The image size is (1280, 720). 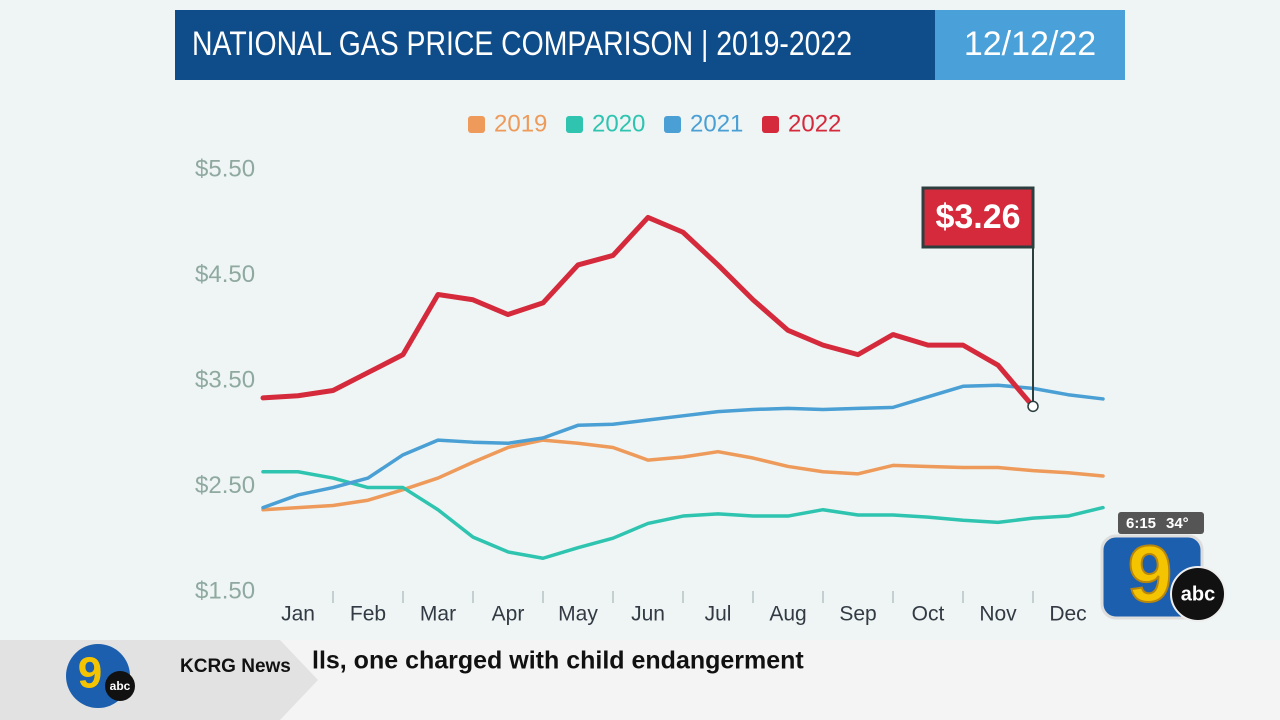 I want to click on chart-date: 12/12/22, so click(x=1030, y=44).